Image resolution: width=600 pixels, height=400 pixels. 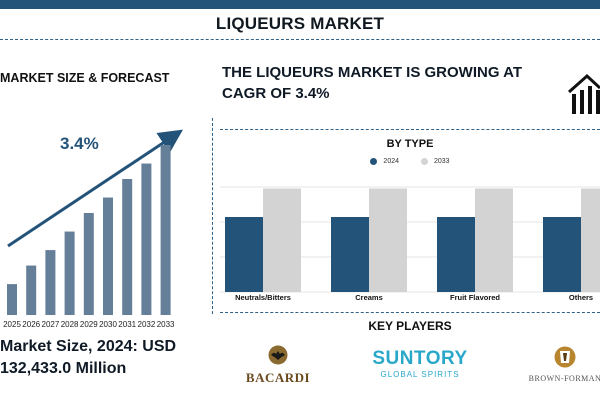 What do you see at coordinates (88, 264) in the screenshot?
I see `forecast-bar-2029` at bounding box center [88, 264].